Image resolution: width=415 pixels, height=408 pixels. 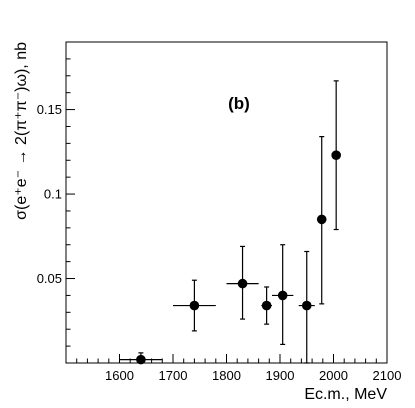 What do you see at coordinates (173, 375) in the screenshot?
I see `x-tick-label: 1700` at bounding box center [173, 375].